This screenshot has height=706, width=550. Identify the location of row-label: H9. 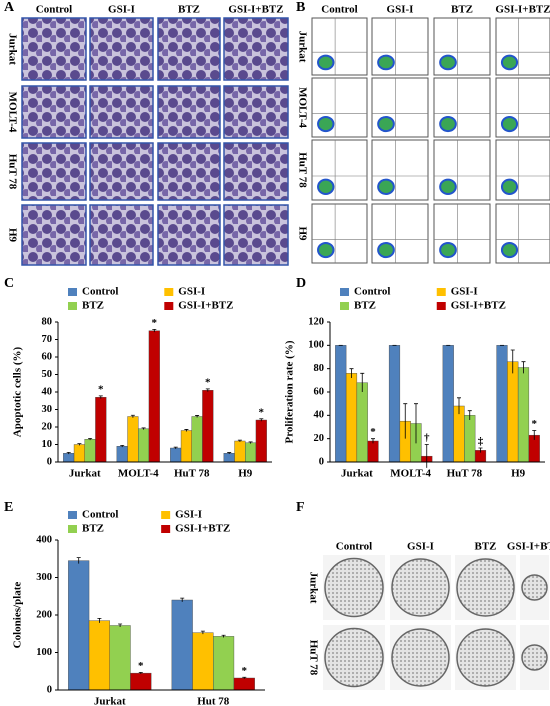
(12, 235).